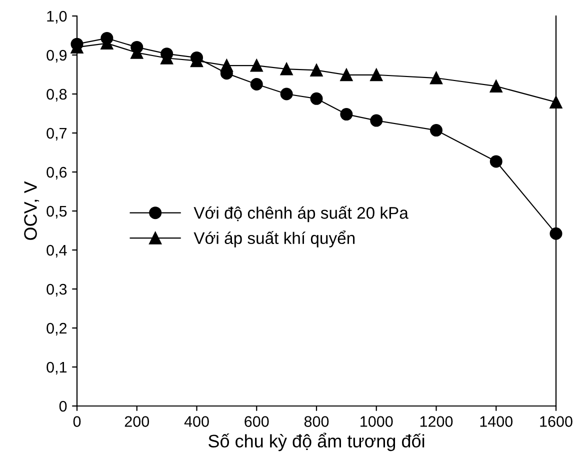 Image resolution: width=585 pixels, height=454 pixels. What do you see at coordinates (56, 329) in the screenshot?
I see `y-tick-label: 0,2` at bounding box center [56, 329].